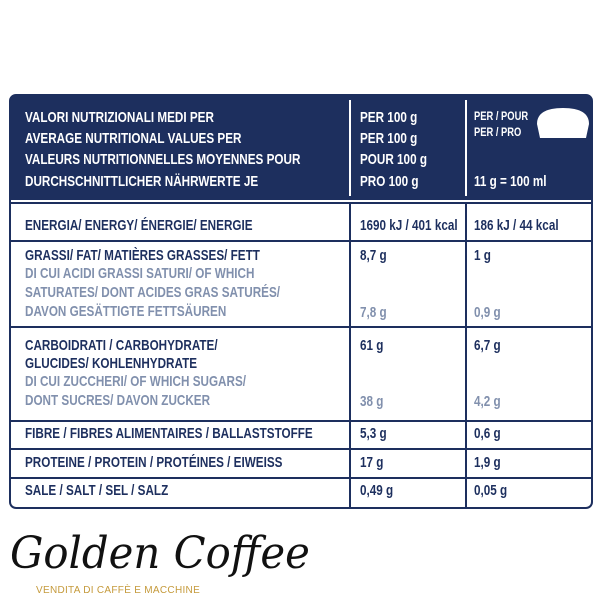  I want to click on header-portion: 11 g = 100 ml, so click(510, 181).